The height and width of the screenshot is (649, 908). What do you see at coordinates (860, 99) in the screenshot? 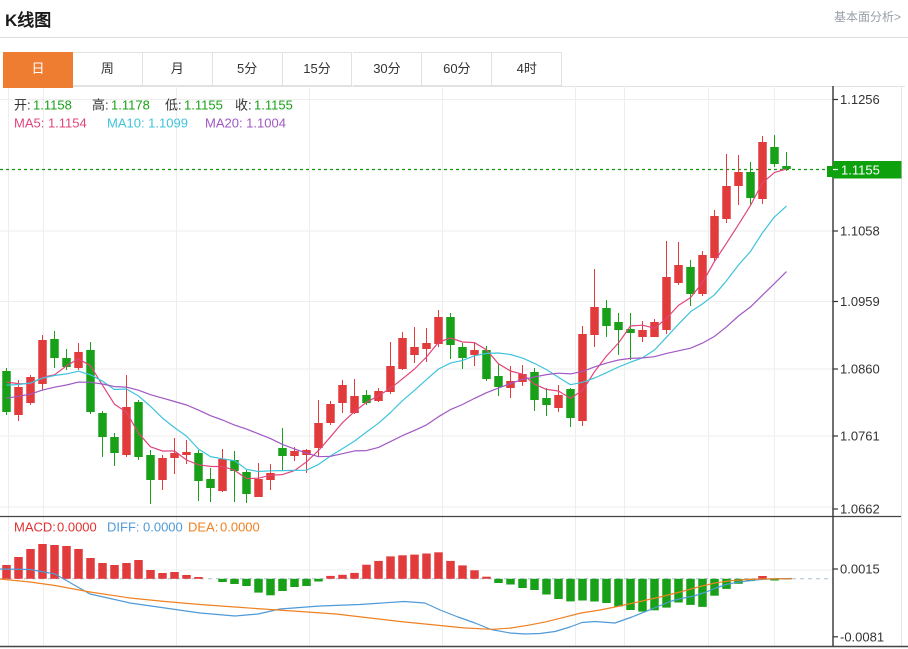
I see `svg-text: 1.1256` at bounding box center [860, 99].